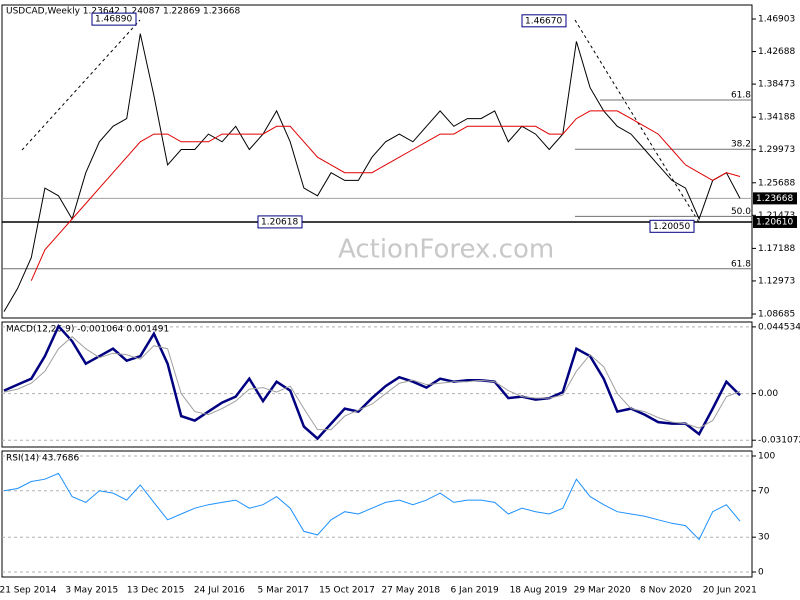  I want to click on fib-label: 50.0, so click(741, 212).